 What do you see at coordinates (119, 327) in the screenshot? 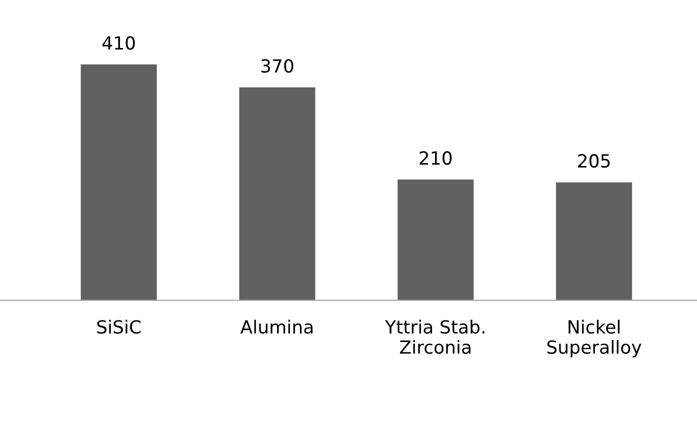
I see `x-tick-label: SiSiC` at bounding box center [119, 327].